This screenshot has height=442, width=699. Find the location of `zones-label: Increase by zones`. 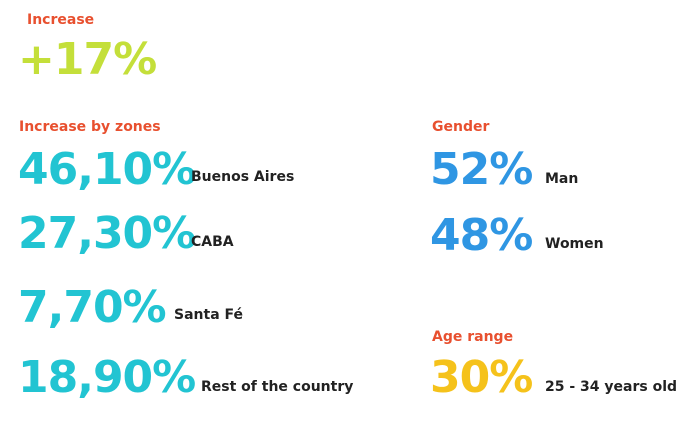

zones-label: Increase by zones is located at coordinates (90, 127).